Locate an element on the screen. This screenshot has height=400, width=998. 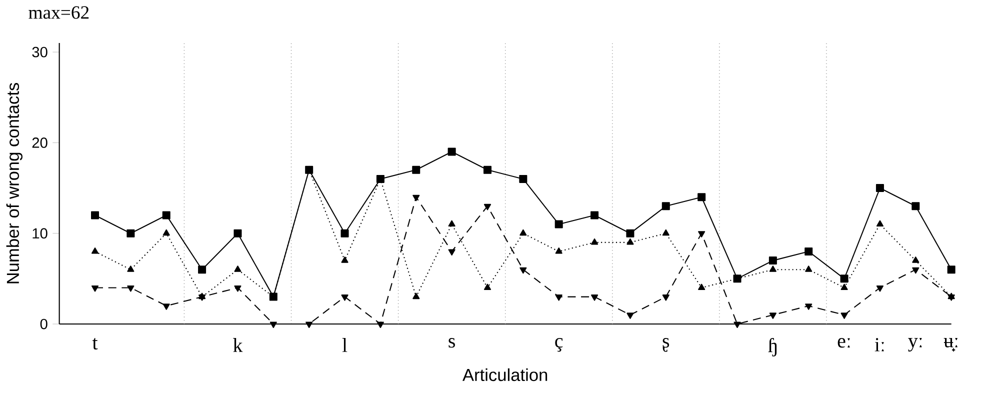
y-tick-label: 20 is located at coordinates (40, 143).